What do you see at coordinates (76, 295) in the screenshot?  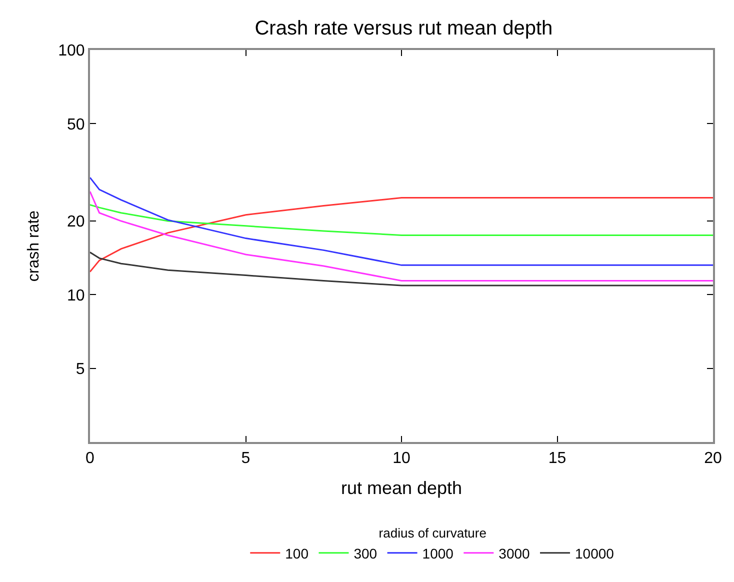 I see `y-tick-label: 10` at bounding box center [76, 295].